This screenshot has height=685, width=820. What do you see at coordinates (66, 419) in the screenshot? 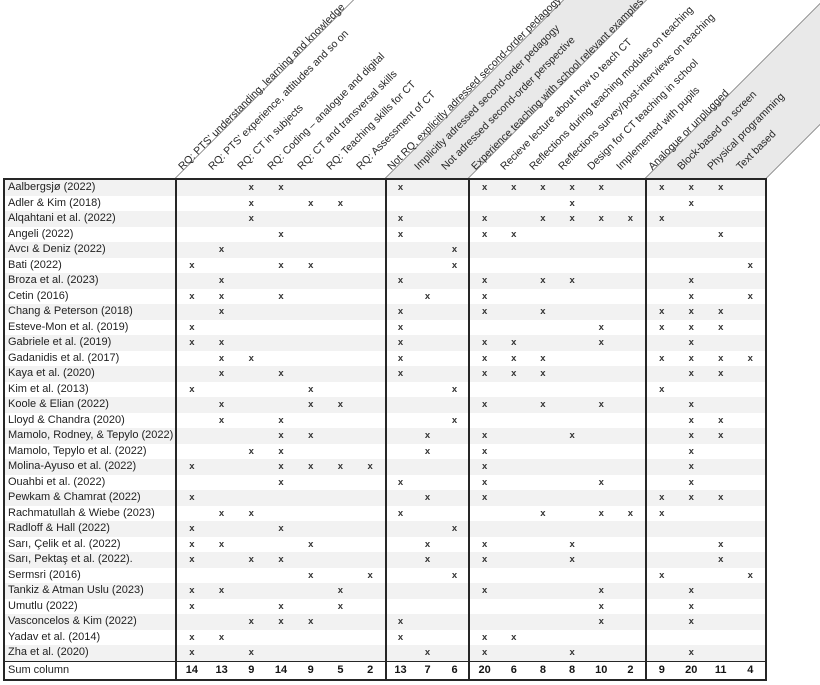
I see `row-label: Lloyd & Chandra (2020)` at bounding box center [66, 419].